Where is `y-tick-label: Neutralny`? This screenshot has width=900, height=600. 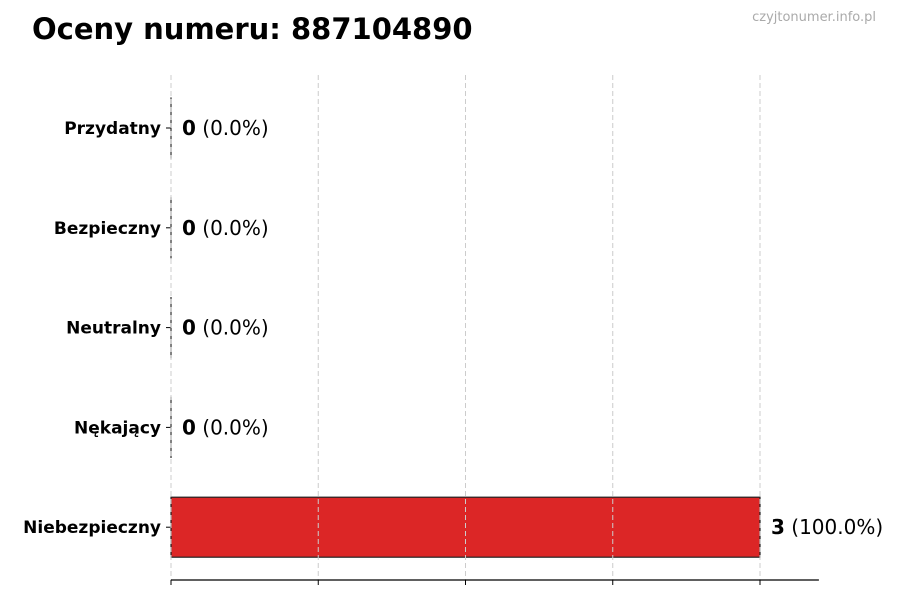
y-tick-label: Neutralny is located at coordinates (113, 329).